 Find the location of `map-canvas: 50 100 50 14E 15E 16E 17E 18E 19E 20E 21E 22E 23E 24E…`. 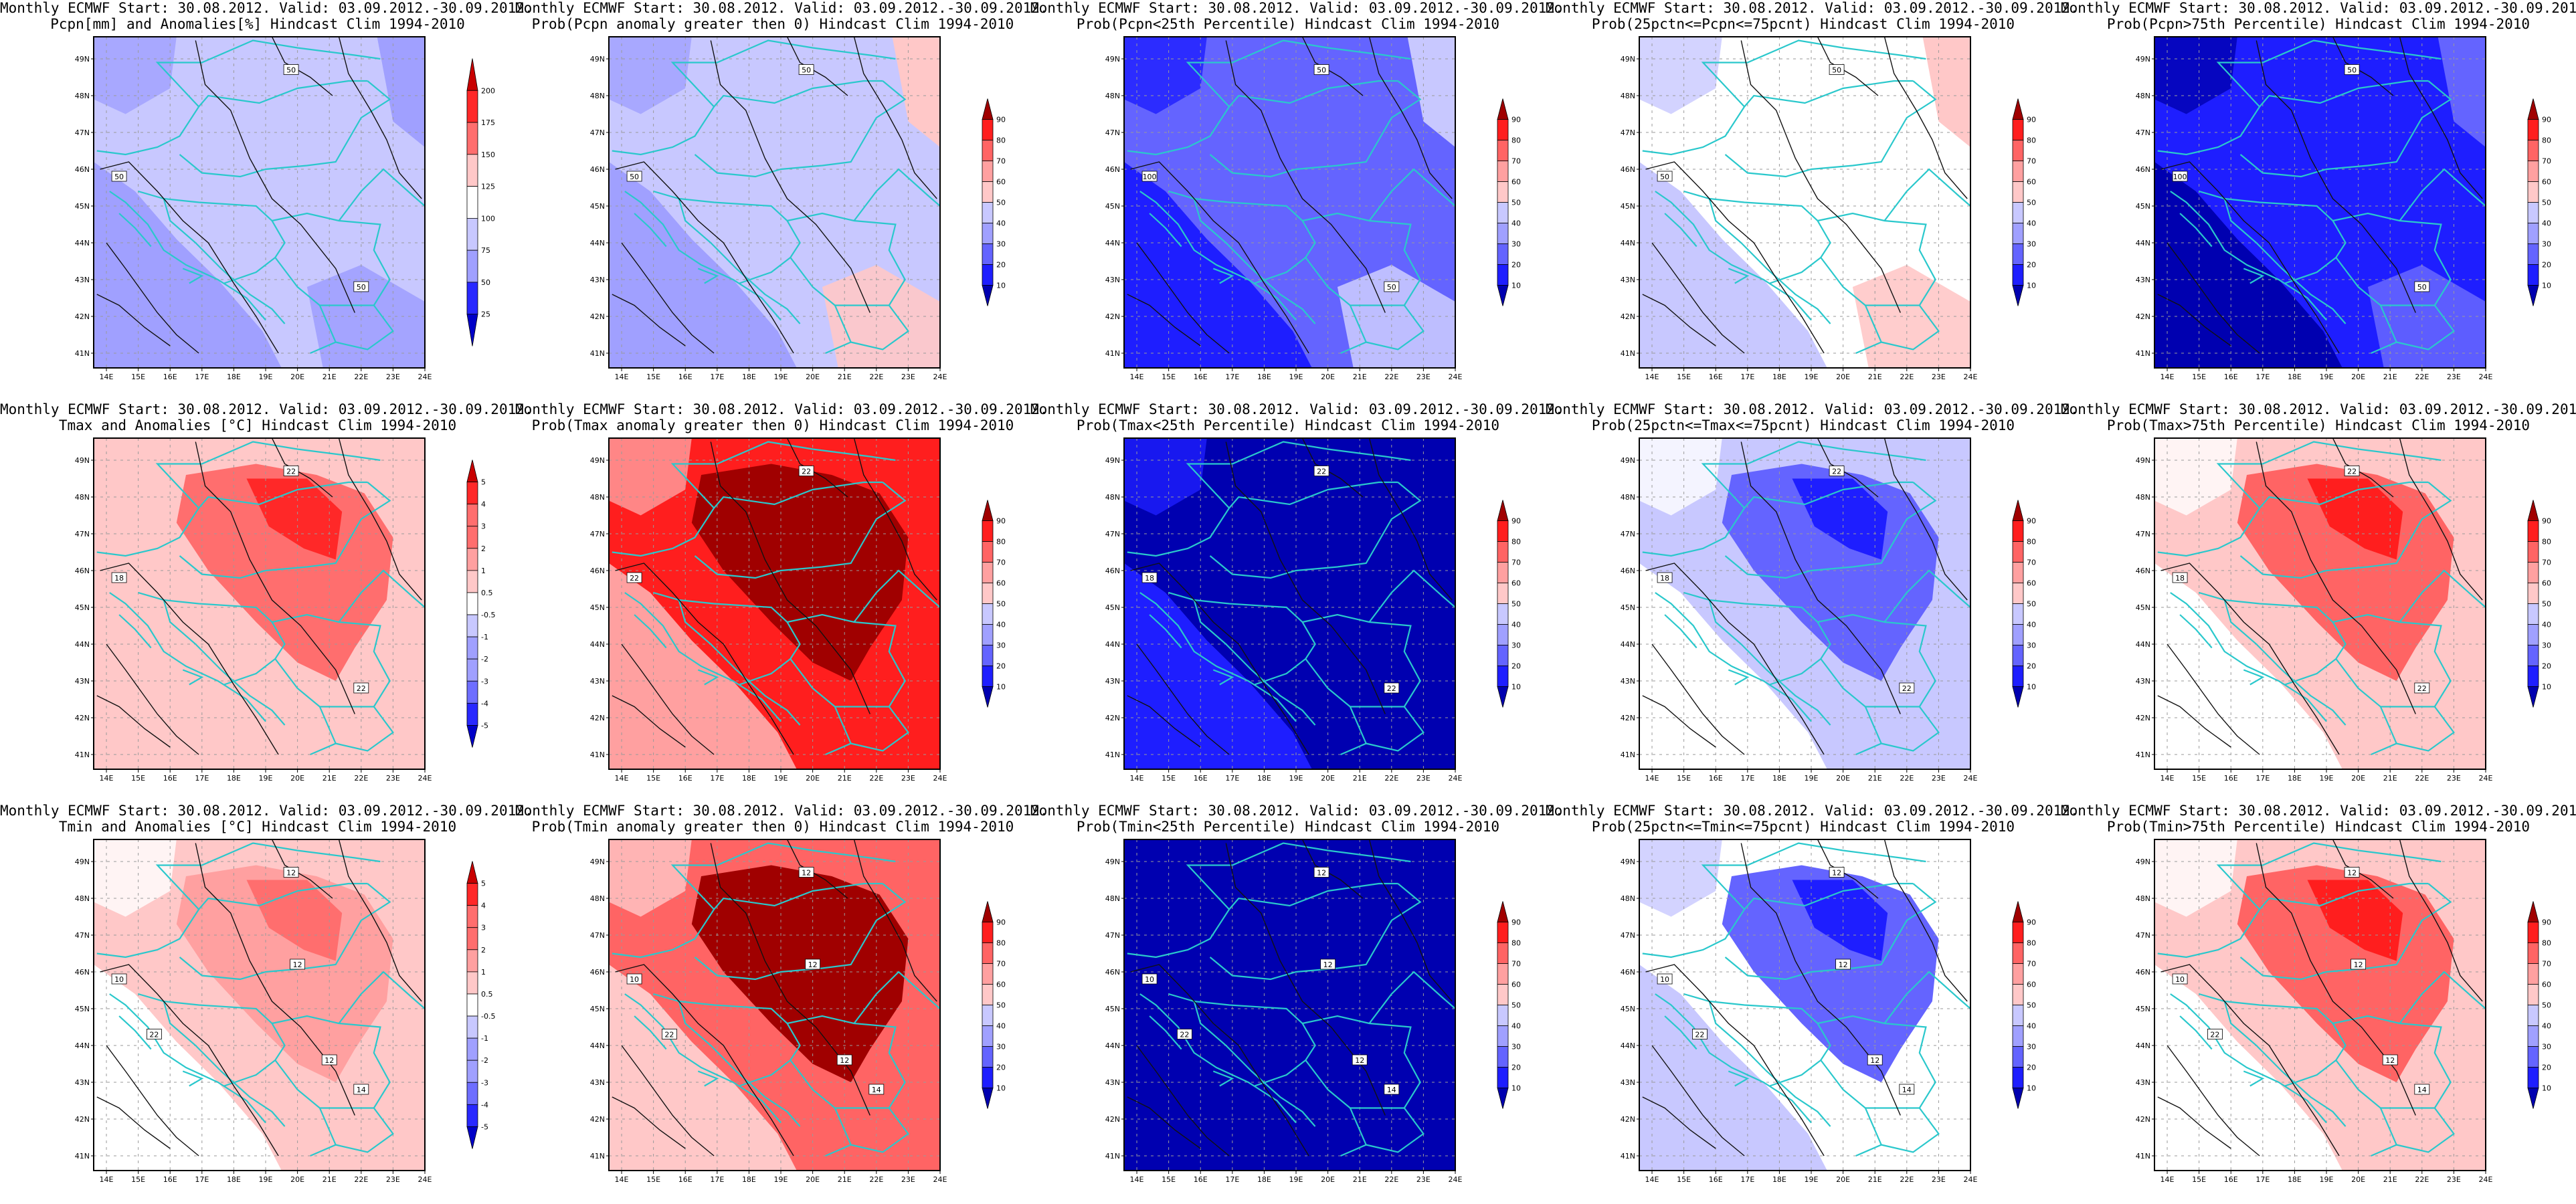

map-canvas: 50 100 50 14E 15E 16E 17E 18E 19E 20E 21E 22E 23E 24E… is located at coordinates (1313, 208).